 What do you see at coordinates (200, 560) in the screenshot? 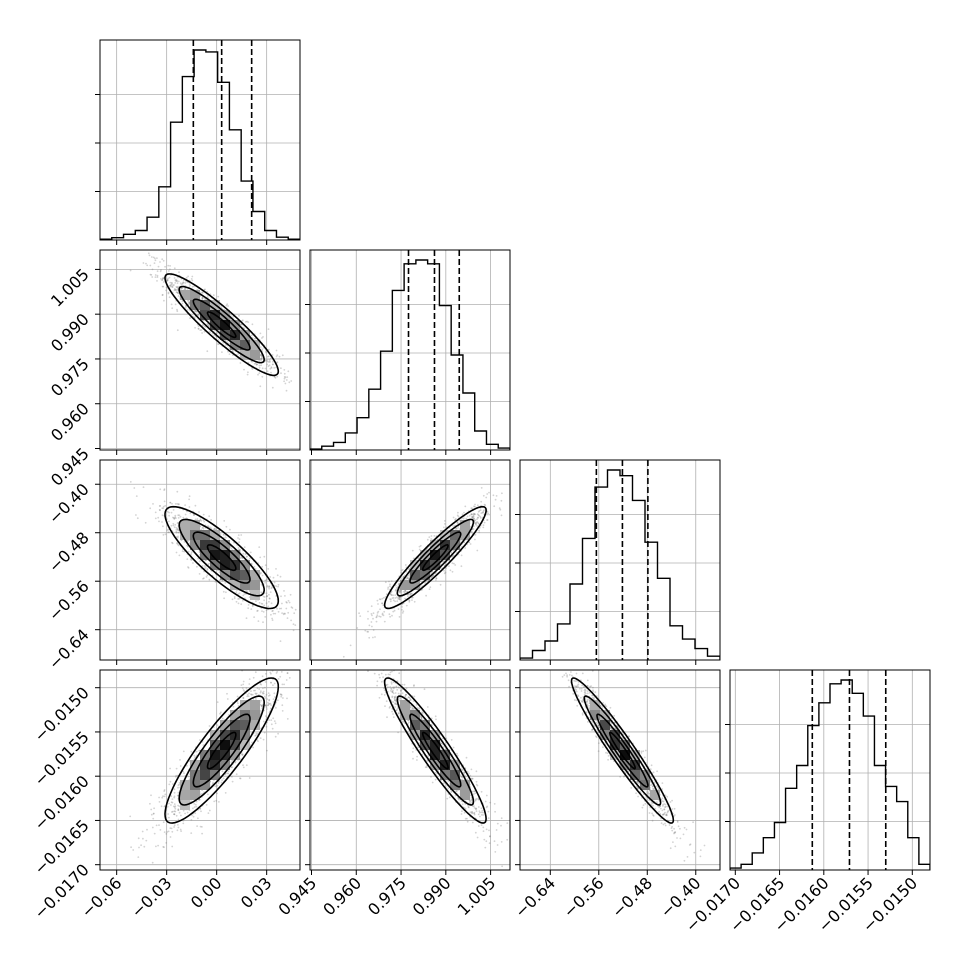
I see `panel-frame` at bounding box center [200, 560].